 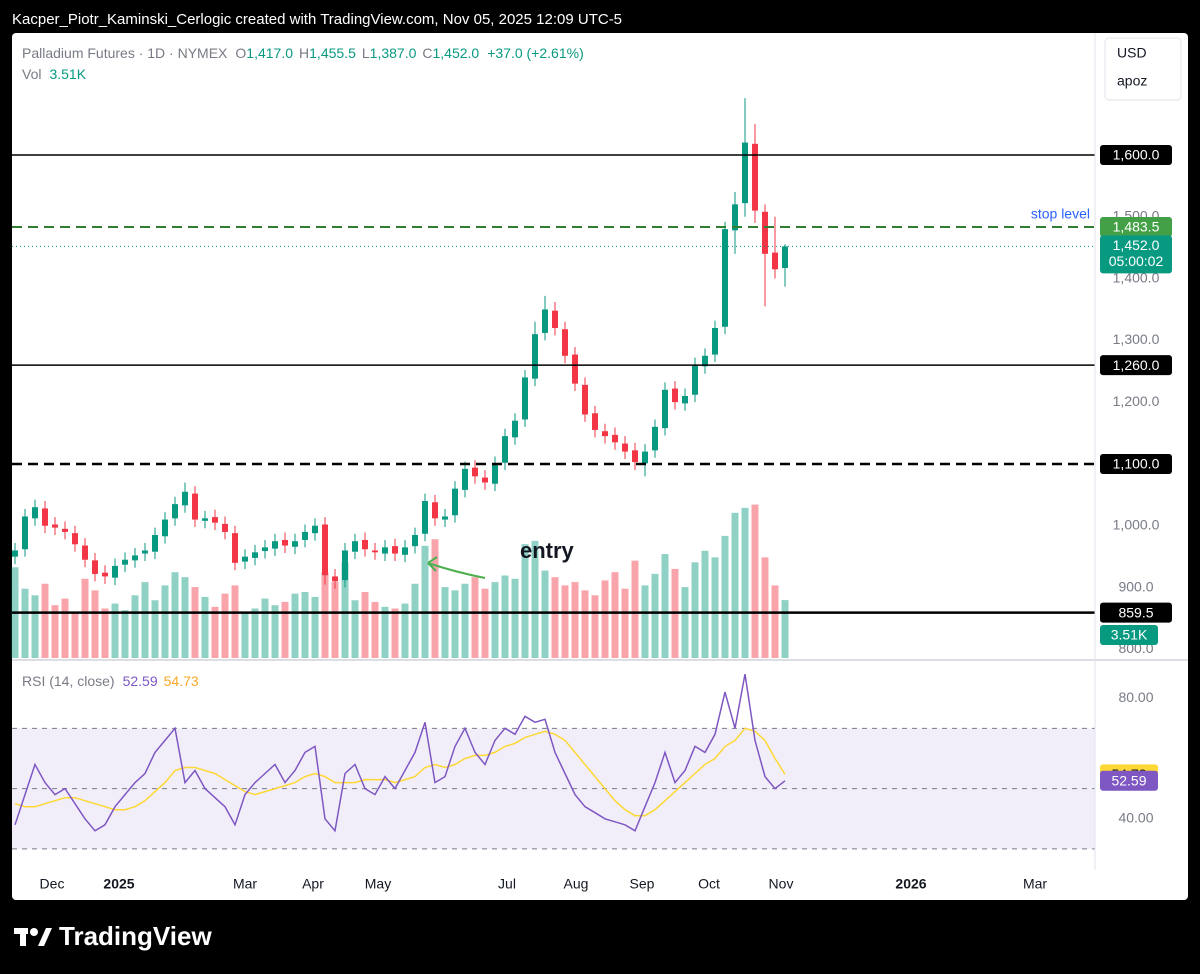 I want to click on level-label: 1,483.5, so click(x=1136, y=227).